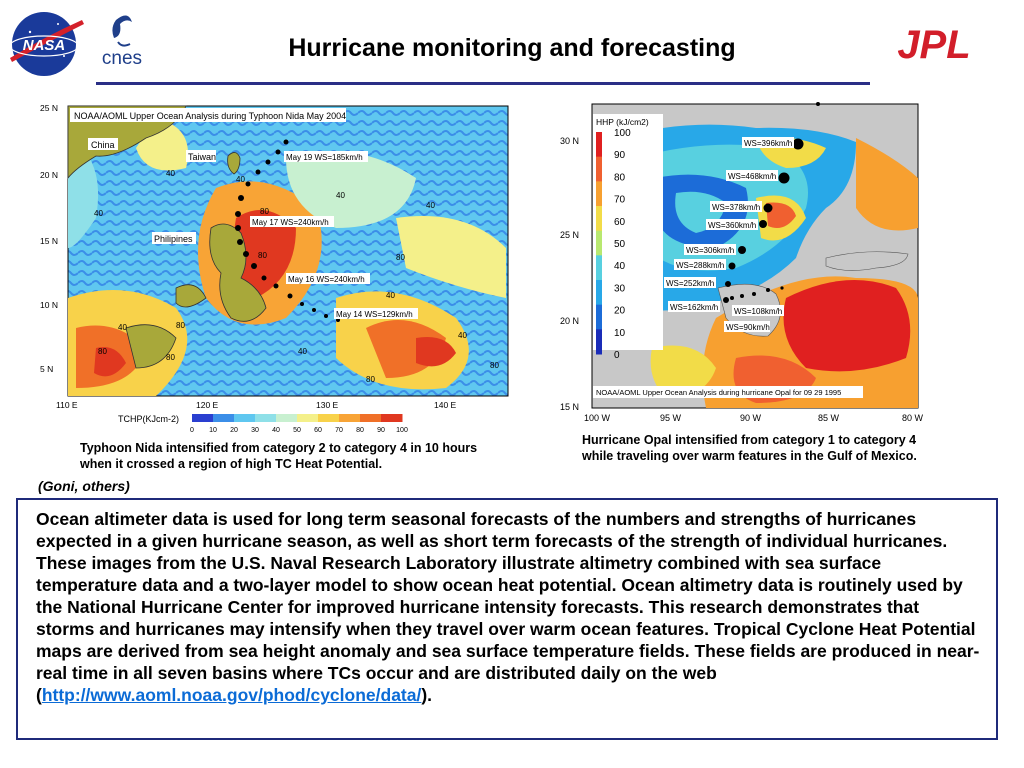 Image resolution: width=1024 pixels, height=768 pixels. Describe the element at coordinates (569, 274) in the screenshot. I see `opal-lat-ticks: 30 N 25 N 20 N 15 N` at that location.